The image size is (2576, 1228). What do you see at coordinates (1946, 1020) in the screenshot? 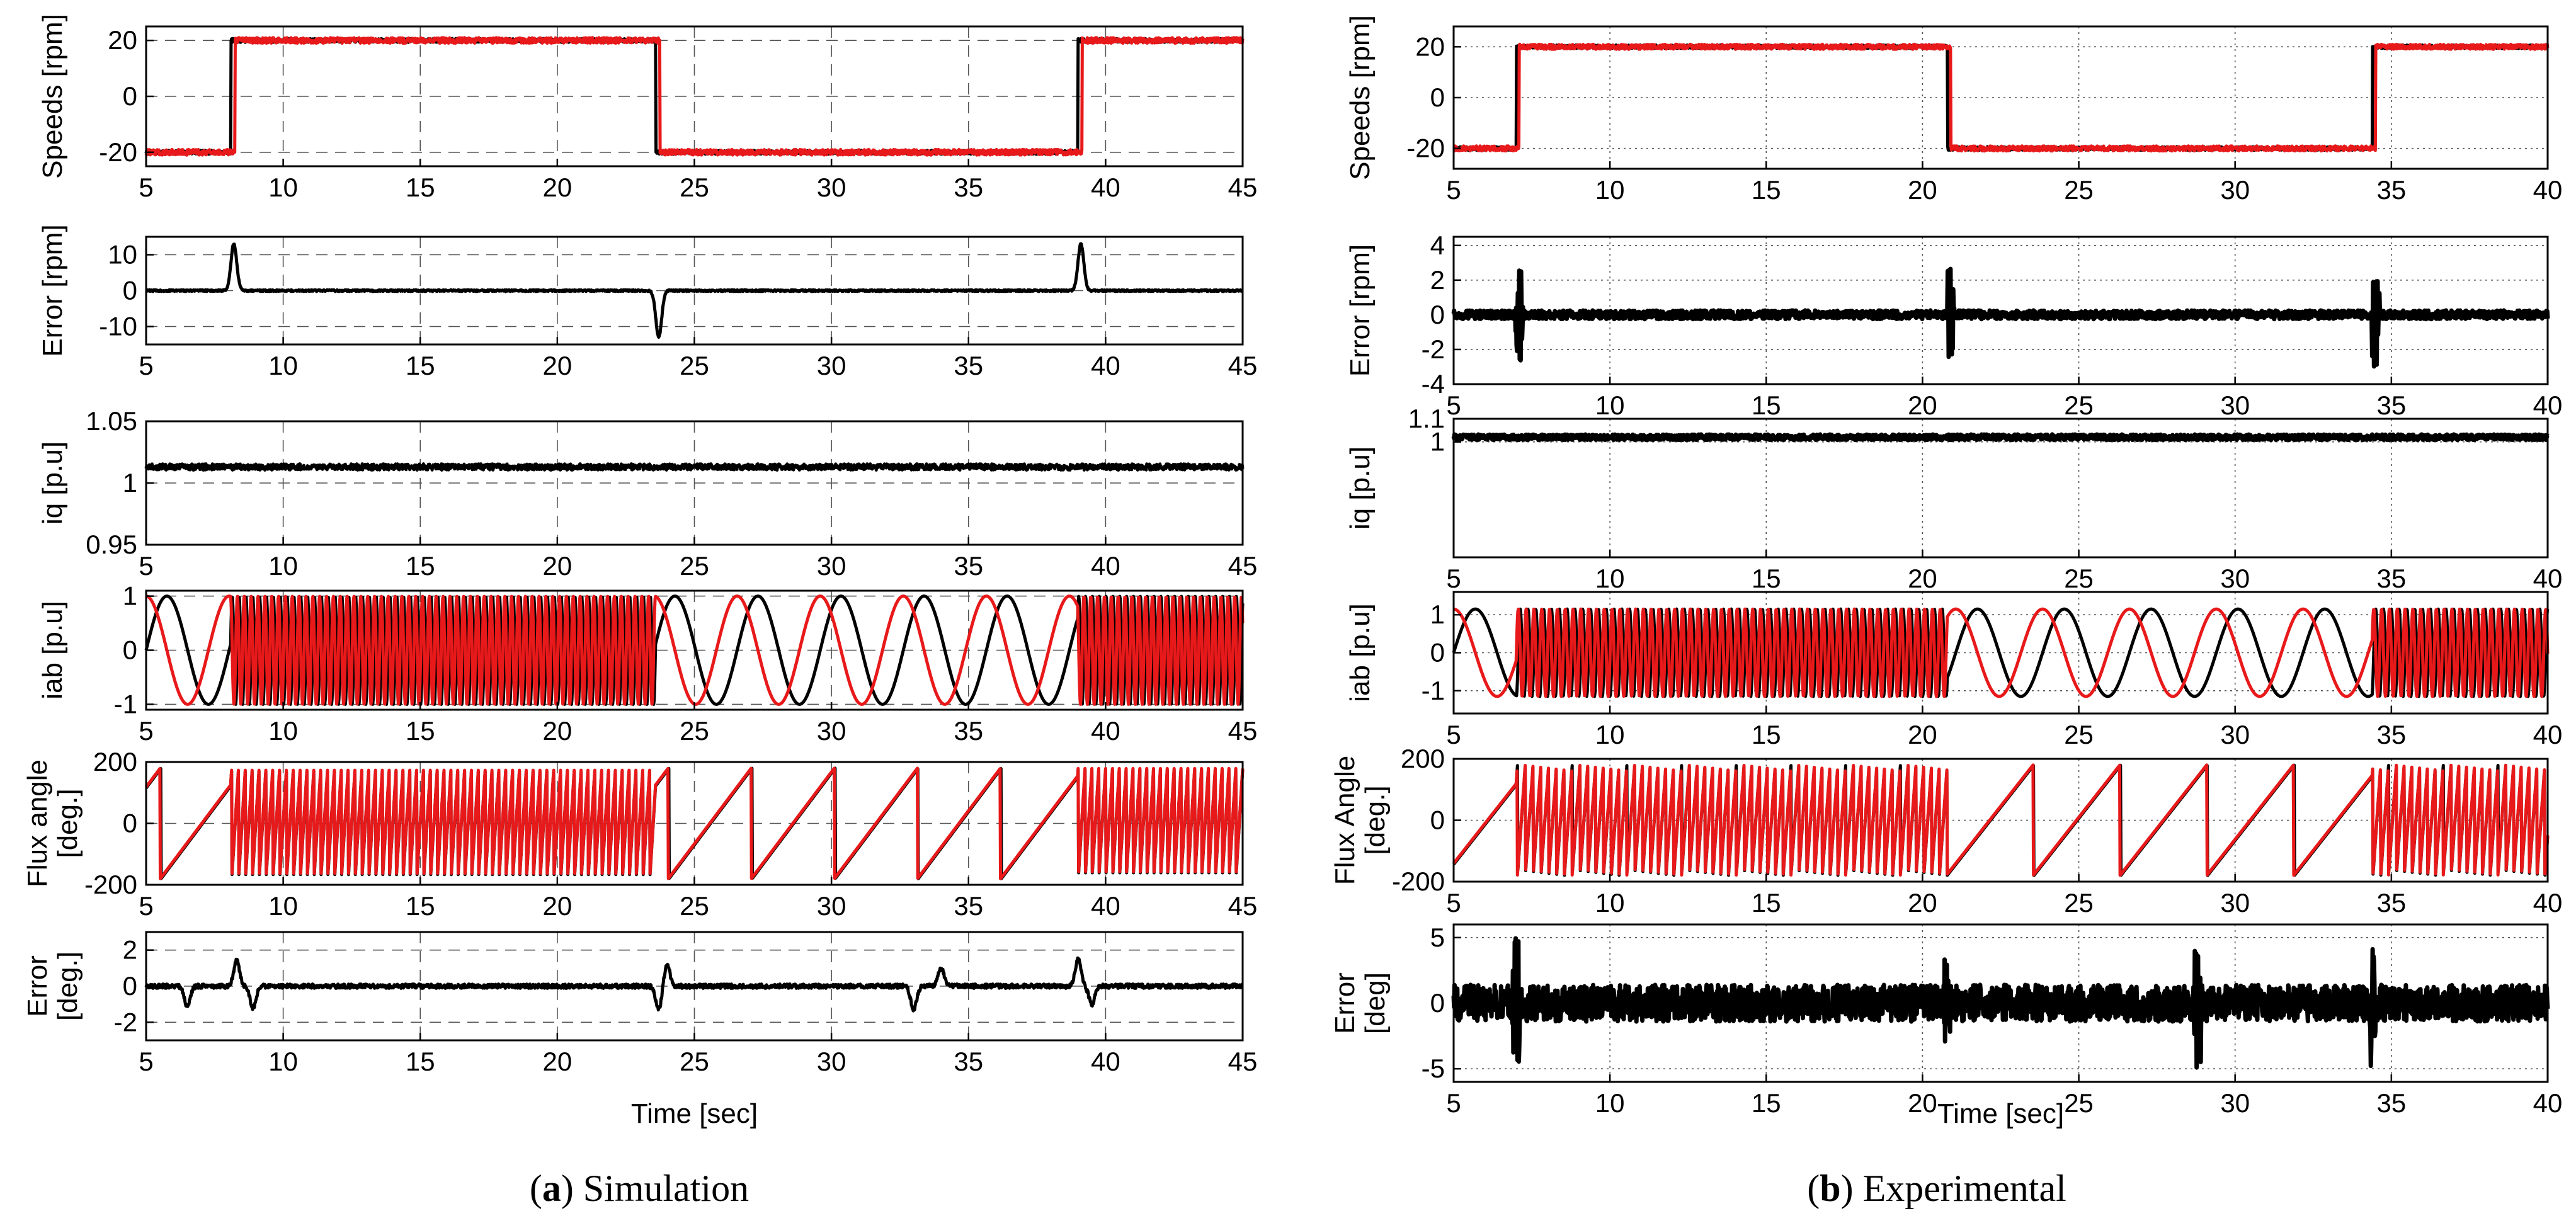
I see `subplot-b-6: 5 10 15 20 25 30 35 40 -5 0 5 Error [deg]` at bounding box center [1946, 1020].